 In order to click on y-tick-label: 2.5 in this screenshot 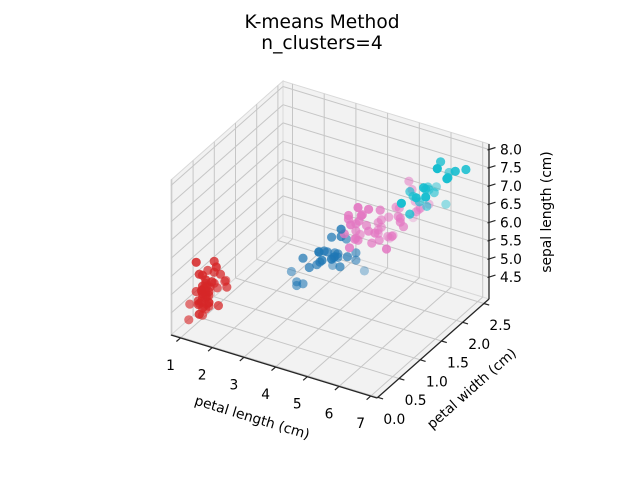, I will do `click(500, 326)`.